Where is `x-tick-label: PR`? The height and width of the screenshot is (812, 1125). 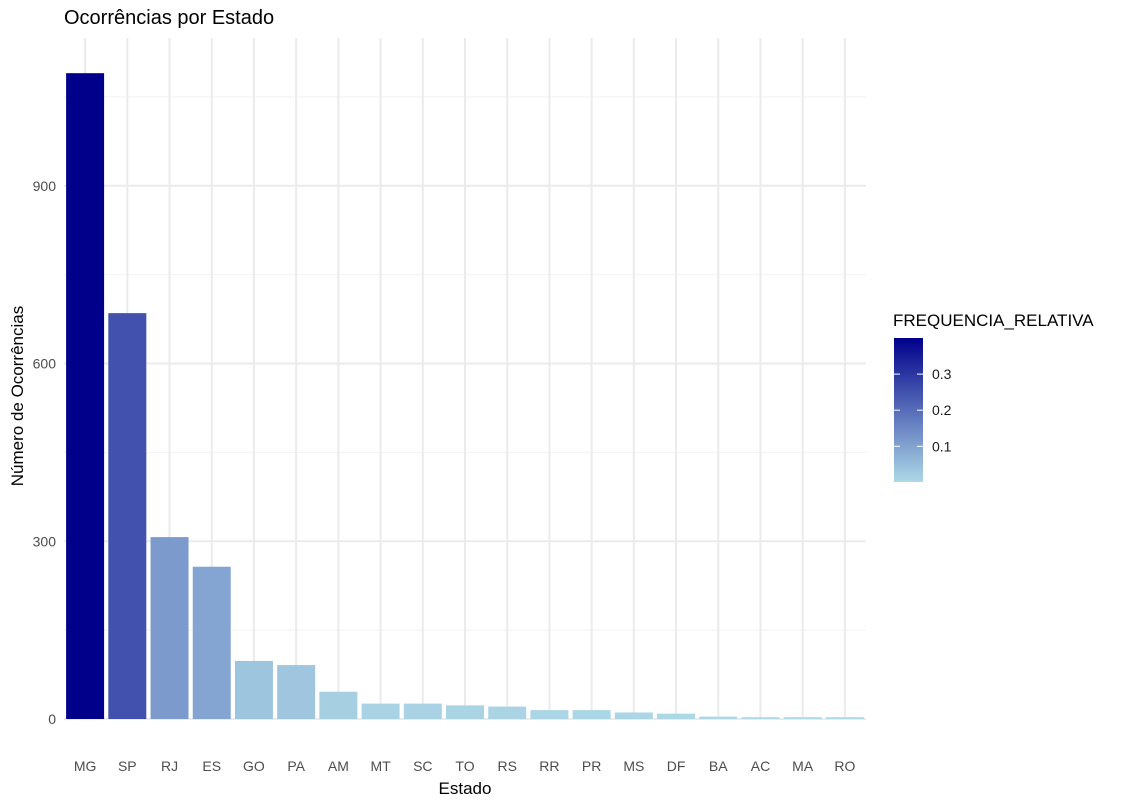 x-tick-label: PR is located at coordinates (591, 766).